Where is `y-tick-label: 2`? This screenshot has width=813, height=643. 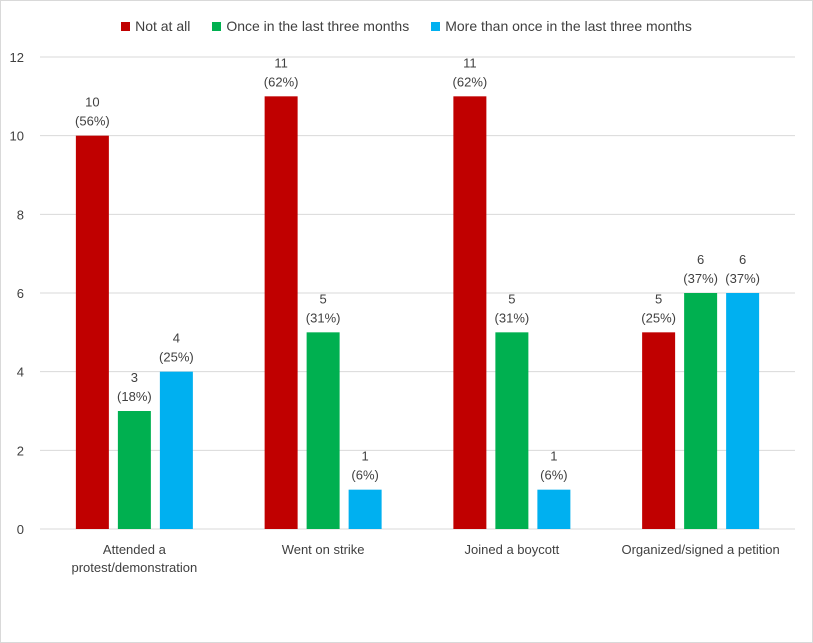 y-tick-label: 2 is located at coordinates (20, 450).